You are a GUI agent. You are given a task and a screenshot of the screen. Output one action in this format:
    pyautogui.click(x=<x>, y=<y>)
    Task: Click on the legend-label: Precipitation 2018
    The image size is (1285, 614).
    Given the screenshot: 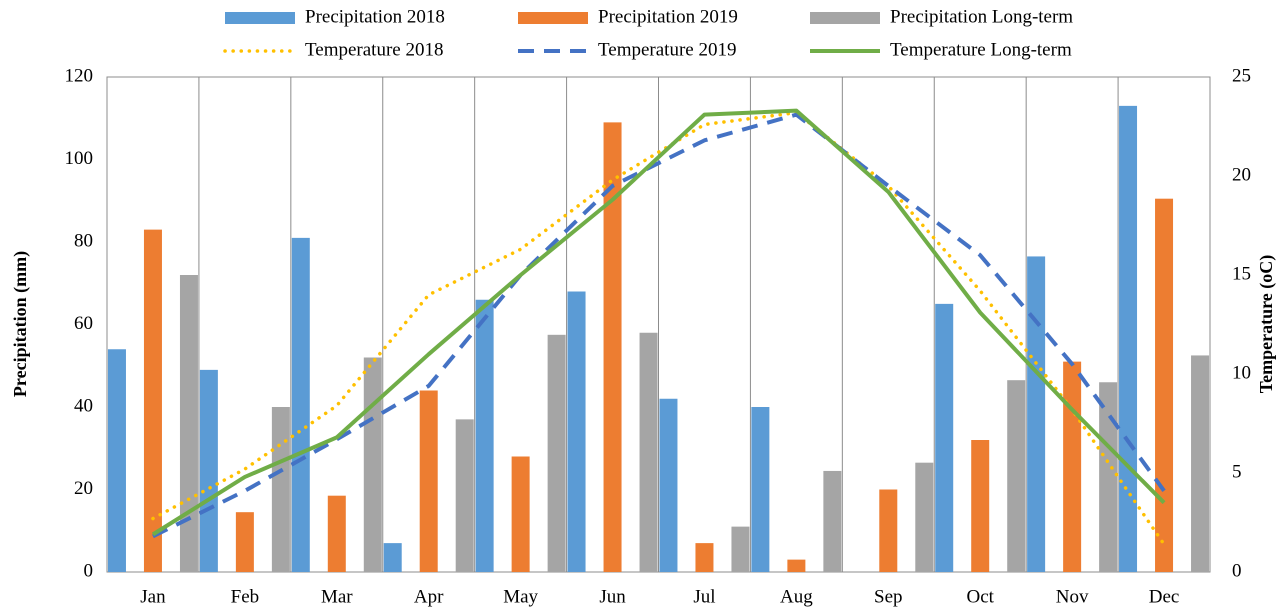 What is the action you would take?
    pyautogui.click(x=375, y=16)
    